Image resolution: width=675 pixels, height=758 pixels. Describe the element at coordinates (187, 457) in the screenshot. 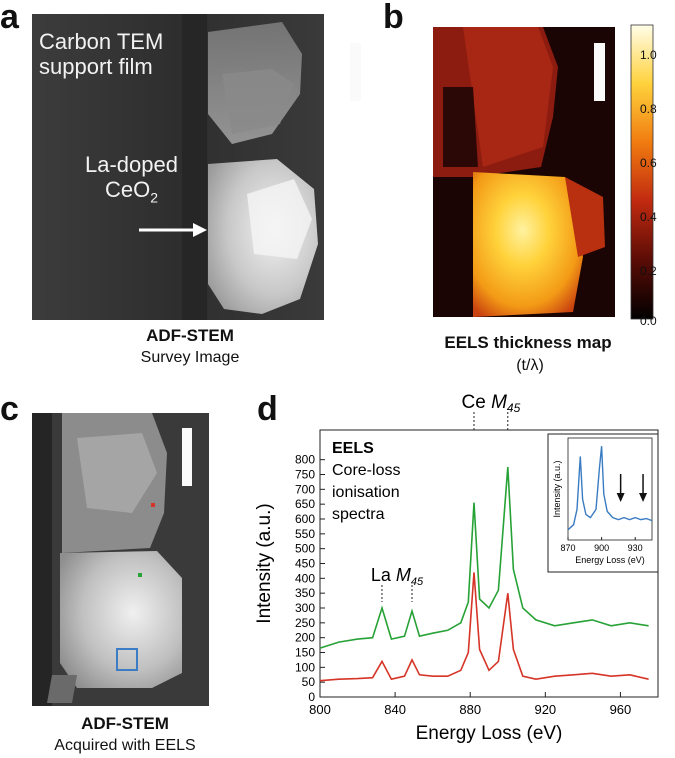

I see `scale-bar-c` at that location.